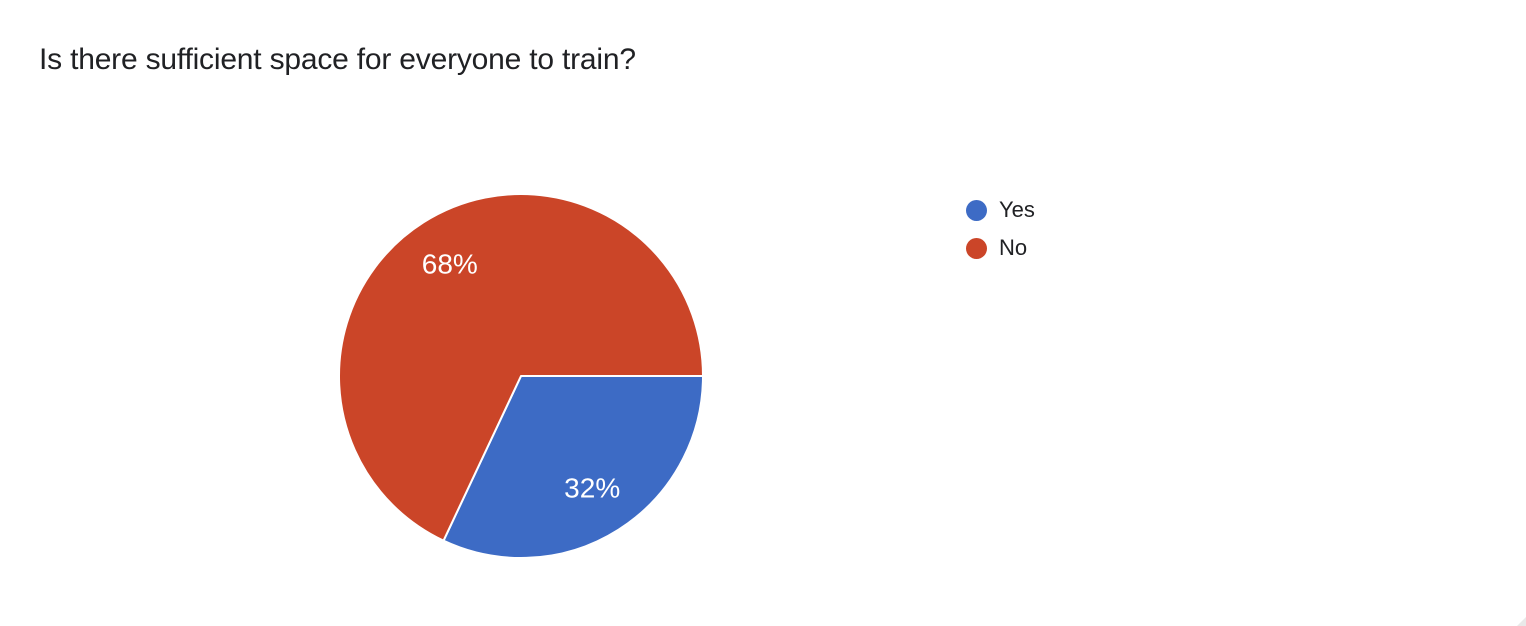  What do you see at coordinates (1521, 621) in the screenshot?
I see `scrollbar-corner` at bounding box center [1521, 621].